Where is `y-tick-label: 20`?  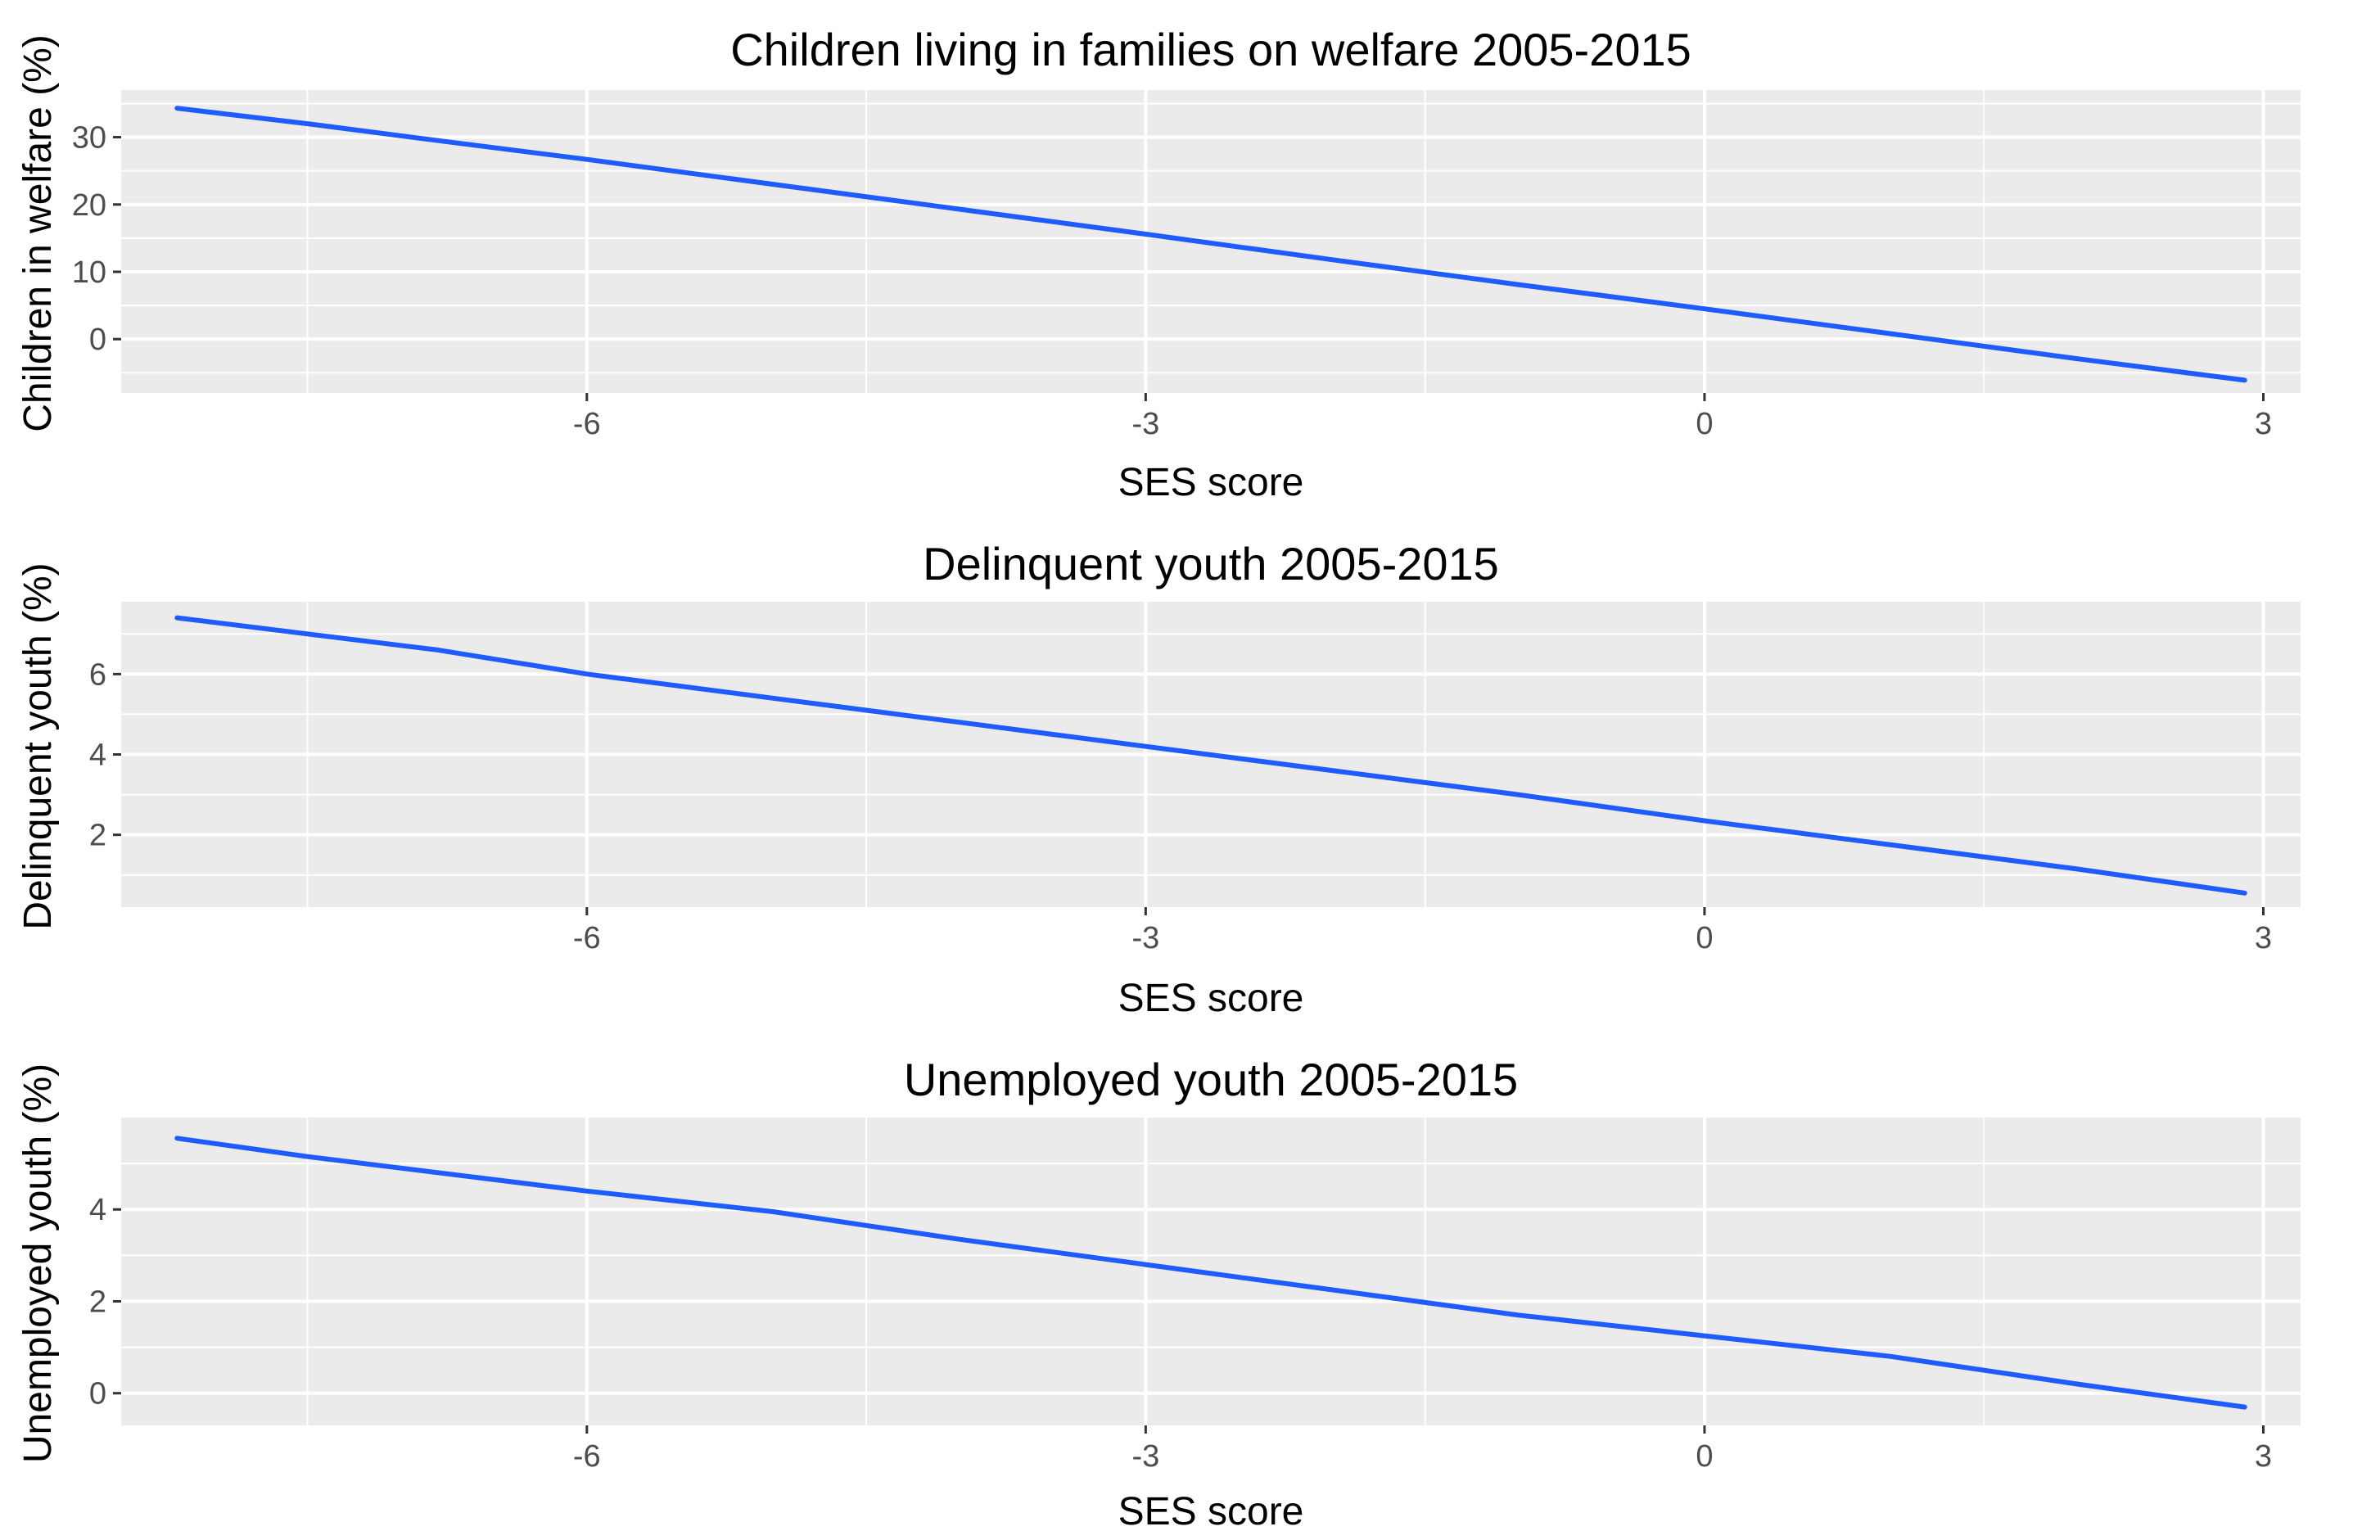 y-tick-label: 20 is located at coordinates (89, 206).